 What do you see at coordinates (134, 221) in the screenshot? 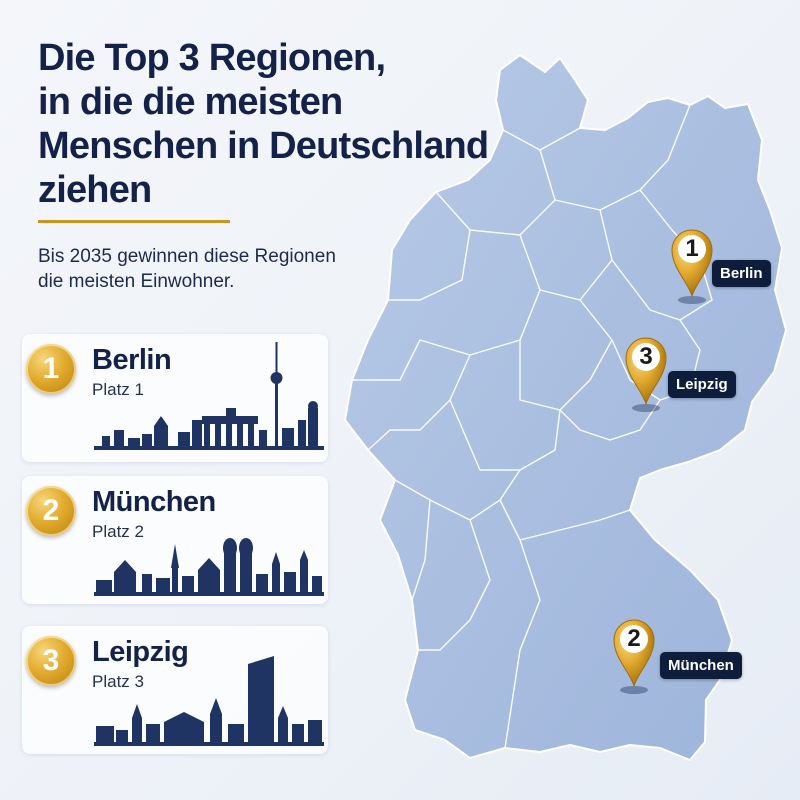
I see `title-divider` at bounding box center [134, 221].